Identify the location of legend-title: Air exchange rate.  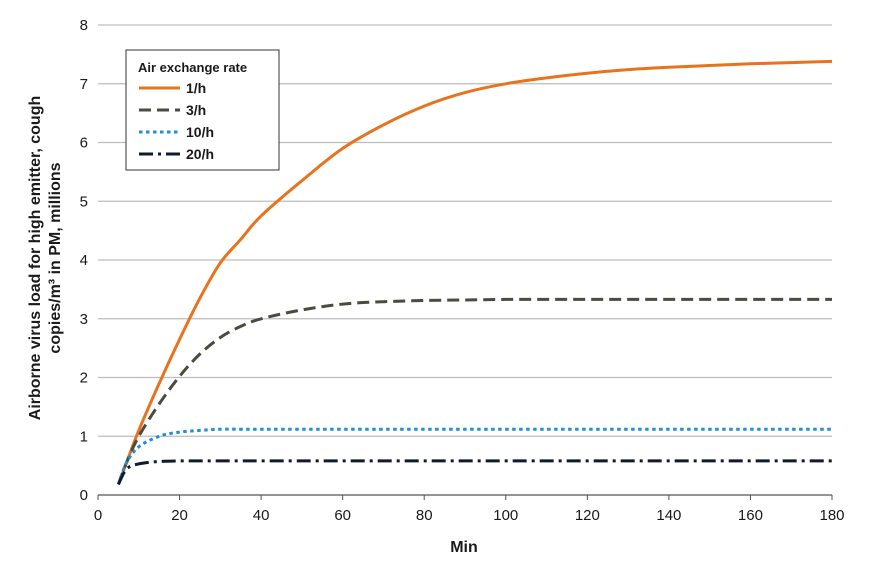
(192, 67).